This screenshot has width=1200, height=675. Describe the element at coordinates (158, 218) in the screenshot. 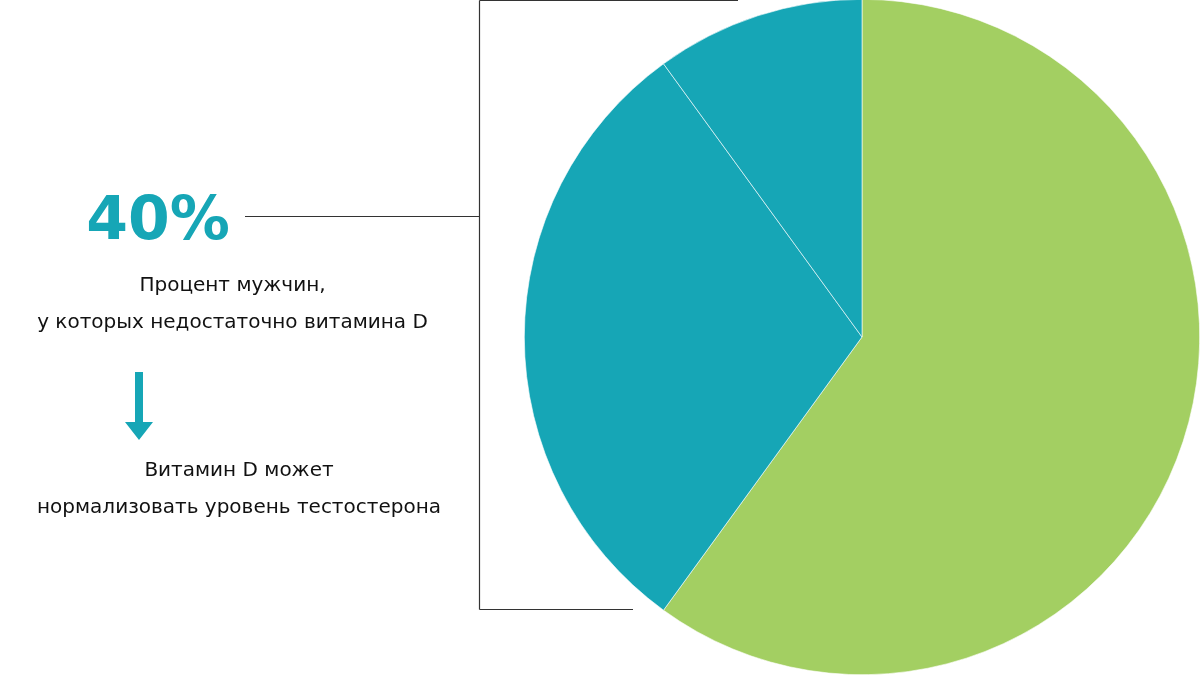

I see `text: 40%` at that location.